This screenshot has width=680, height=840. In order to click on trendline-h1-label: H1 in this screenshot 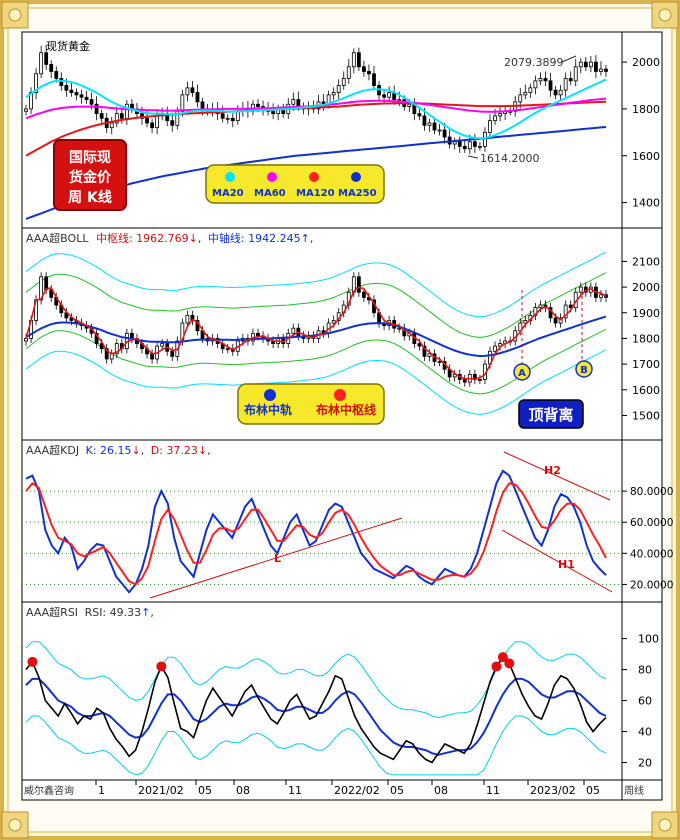, I will do `click(566, 564)`.